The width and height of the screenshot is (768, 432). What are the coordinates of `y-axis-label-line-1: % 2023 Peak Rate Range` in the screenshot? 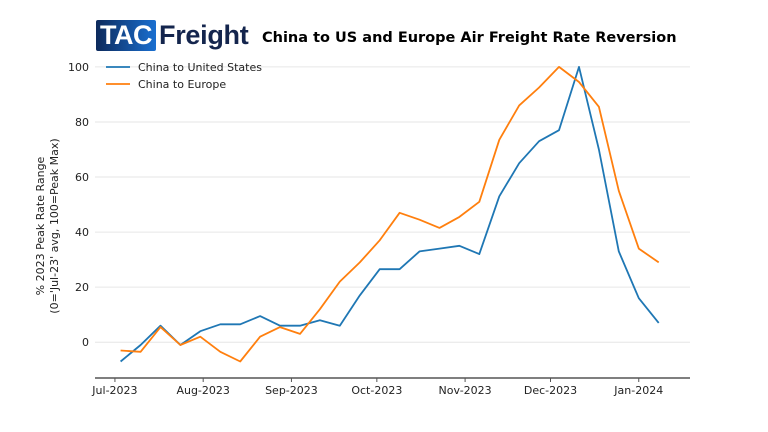 It's located at (40, 225).